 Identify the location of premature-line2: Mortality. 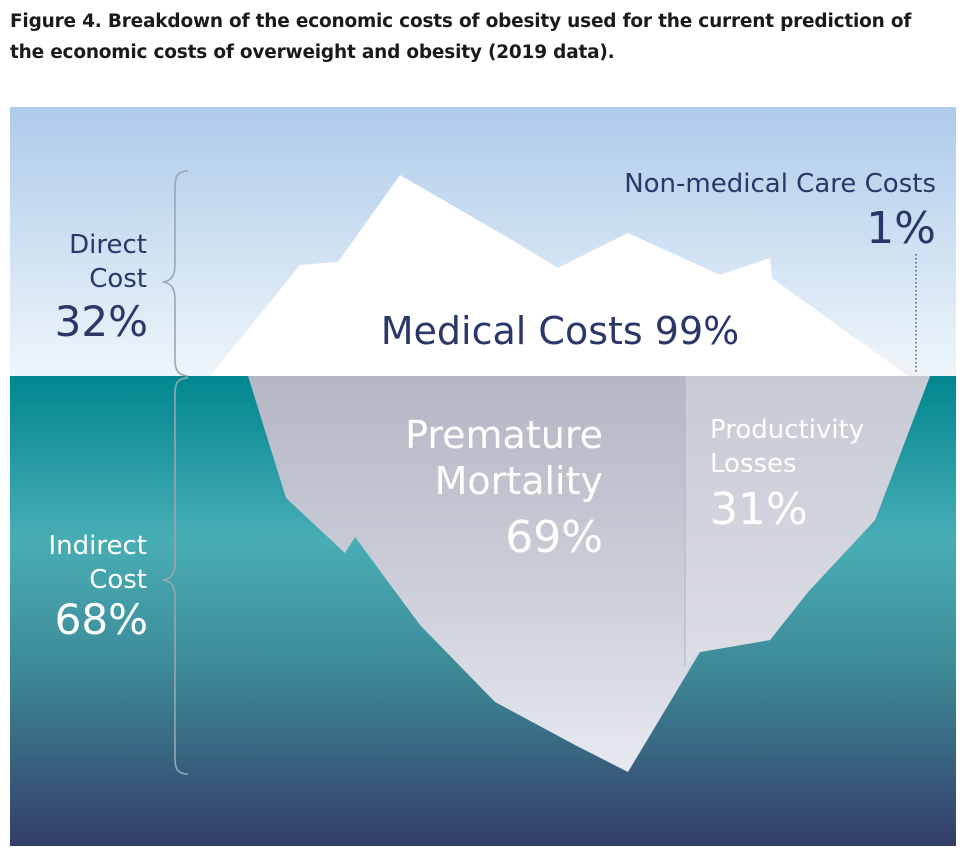
(519, 481).